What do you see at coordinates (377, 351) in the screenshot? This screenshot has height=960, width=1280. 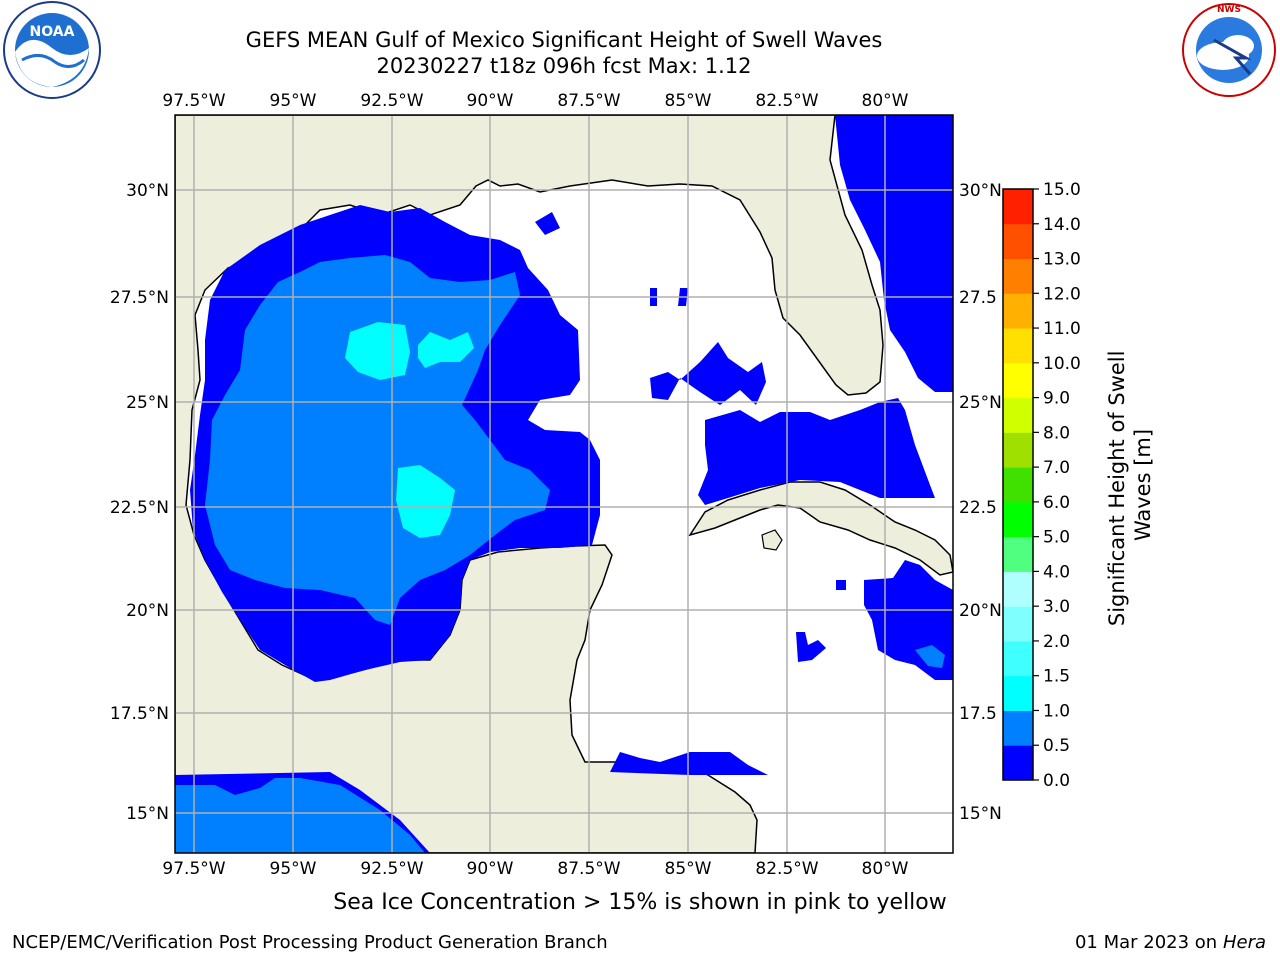 I see `swell-band-1.0-1.5-north` at bounding box center [377, 351].